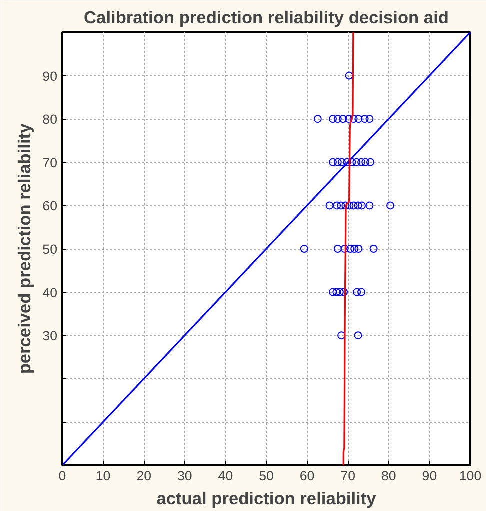 The width and height of the screenshot is (486, 511). I want to click on y-axis-title: perceived prediction reliability, so click(24, 248).